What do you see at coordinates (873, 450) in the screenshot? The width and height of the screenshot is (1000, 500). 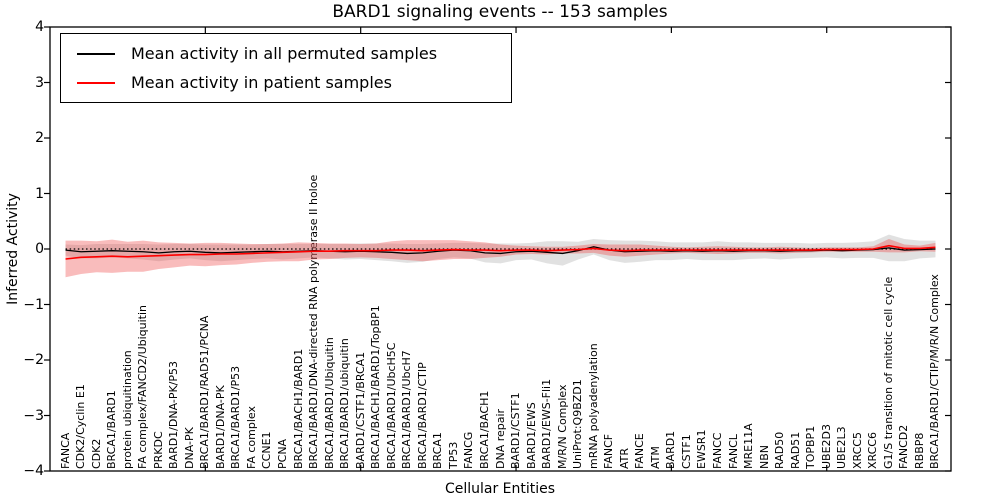 I see `x-tick-label: XRCC6` at bounding box center [873, 450].